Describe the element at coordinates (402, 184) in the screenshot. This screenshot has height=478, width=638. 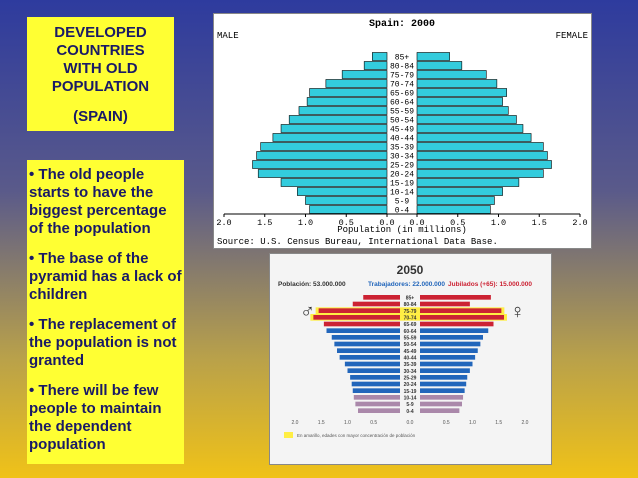
I see `age-label-15-19: 15-19` at that location.